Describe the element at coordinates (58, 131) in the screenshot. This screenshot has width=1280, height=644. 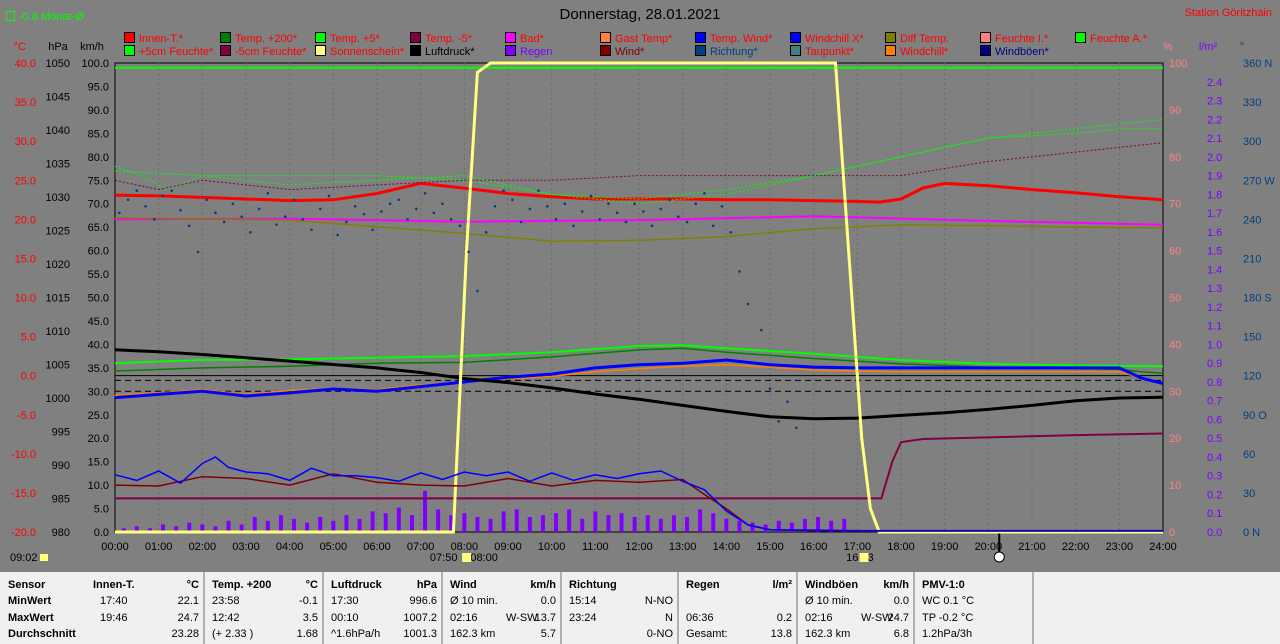
I see `tick-label-pressure: 1040` at that location.